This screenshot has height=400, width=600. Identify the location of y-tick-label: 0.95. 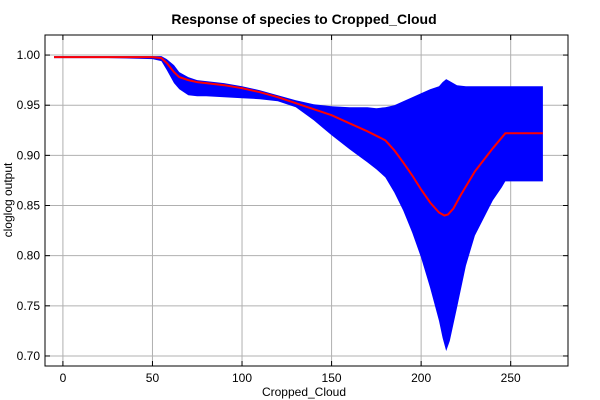
(29, 105).